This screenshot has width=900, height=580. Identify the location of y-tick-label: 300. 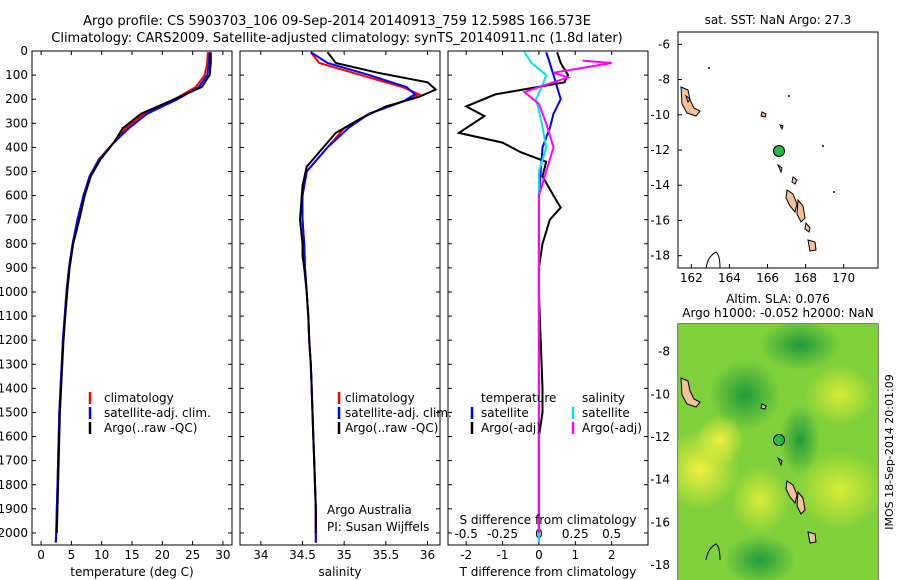
(16, 123).